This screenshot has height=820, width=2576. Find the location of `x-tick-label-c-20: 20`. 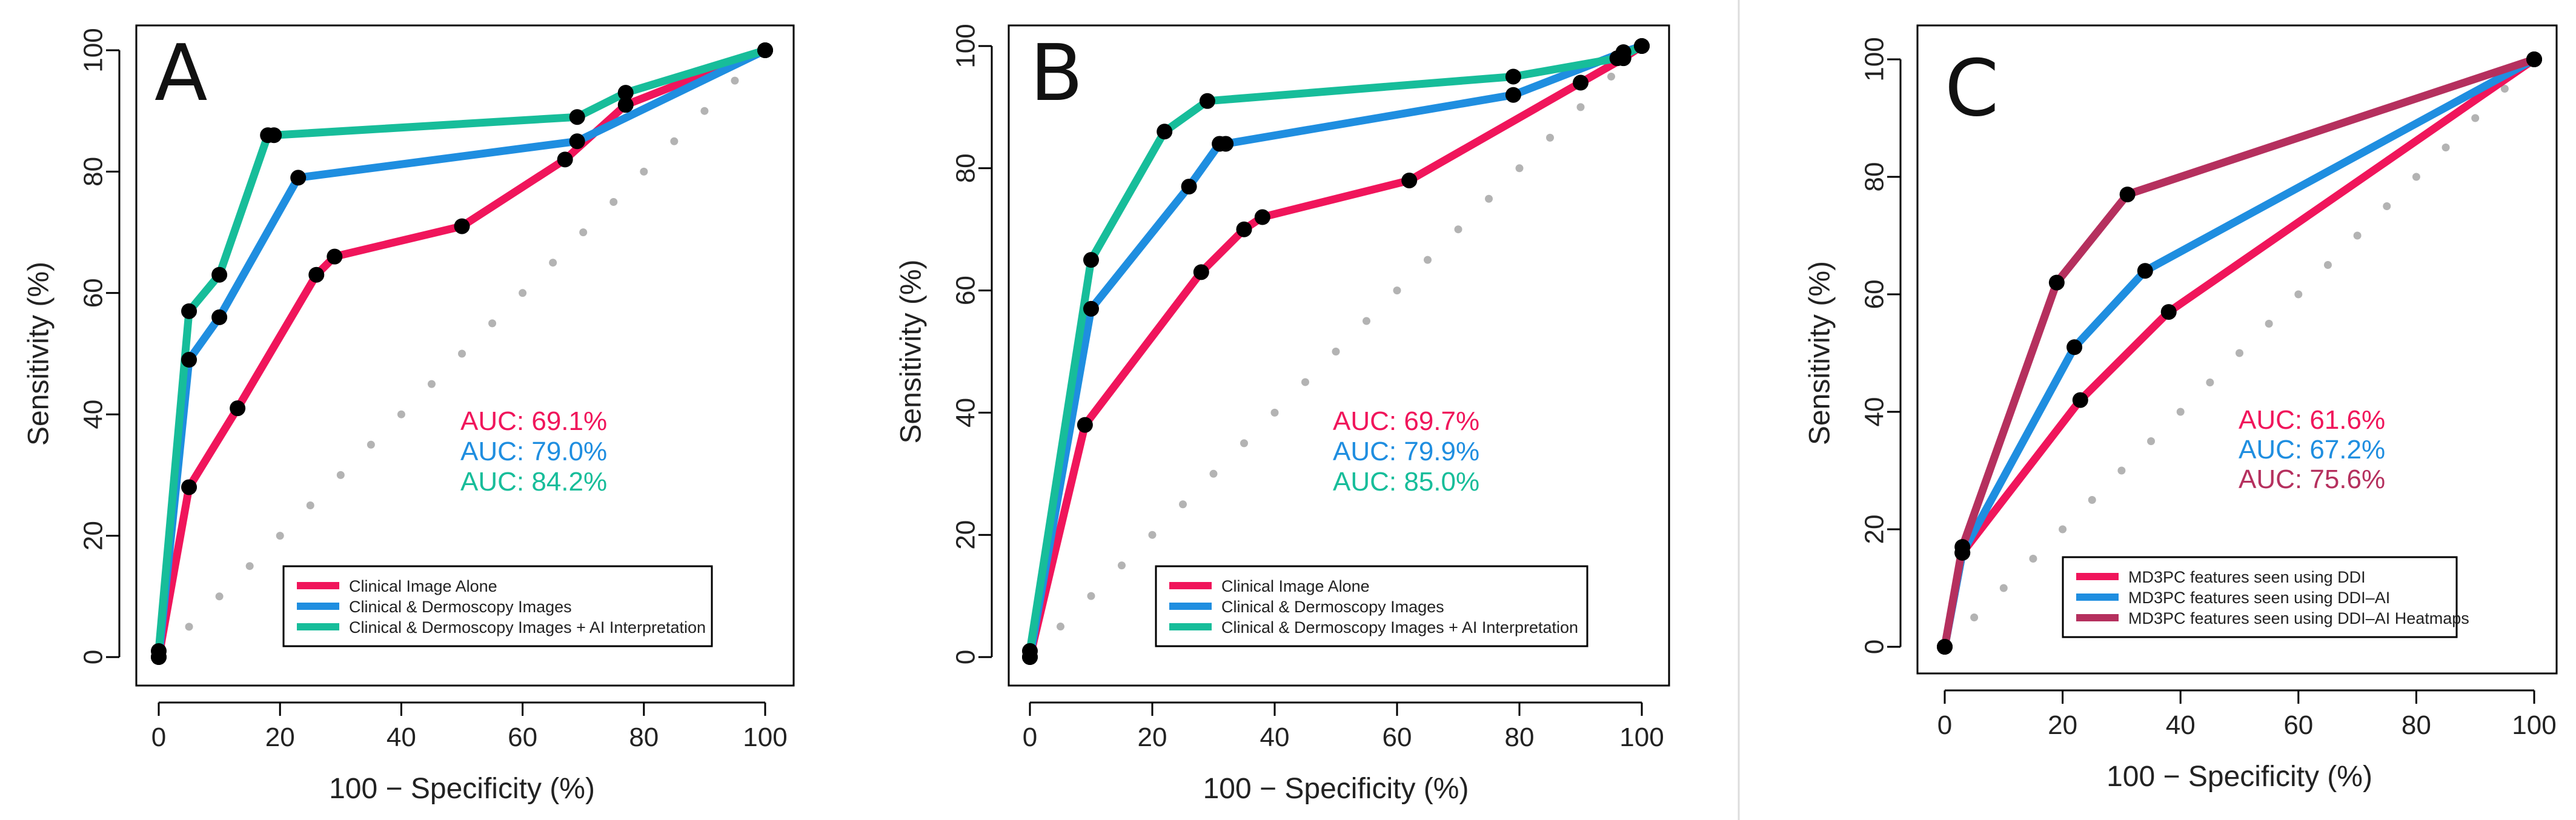

x-tick-label-c-20: 20 is located at coordinates (2062, 725).